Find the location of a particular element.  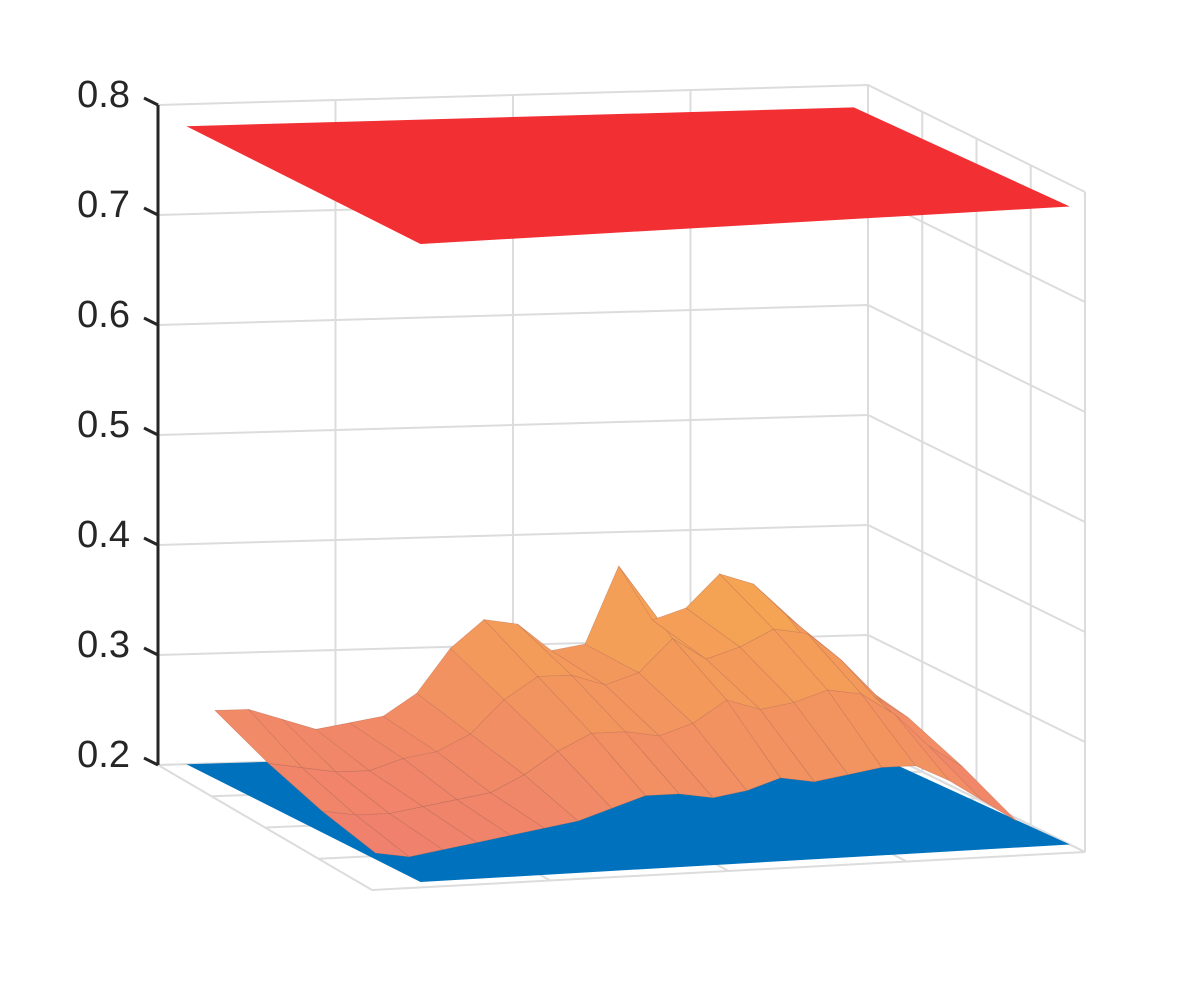

z-tick-label-6: 0.8 is located at coordinates (103, 95).